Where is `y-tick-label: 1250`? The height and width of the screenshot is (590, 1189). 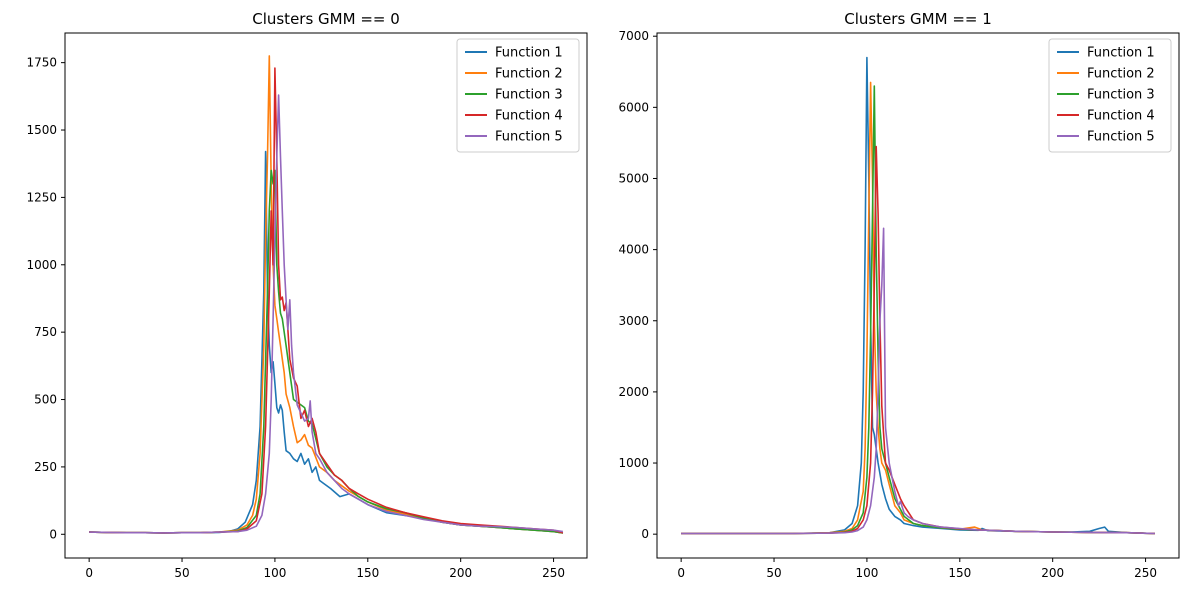
y-tick-label: 1250 is located at coordinates (41, 197).